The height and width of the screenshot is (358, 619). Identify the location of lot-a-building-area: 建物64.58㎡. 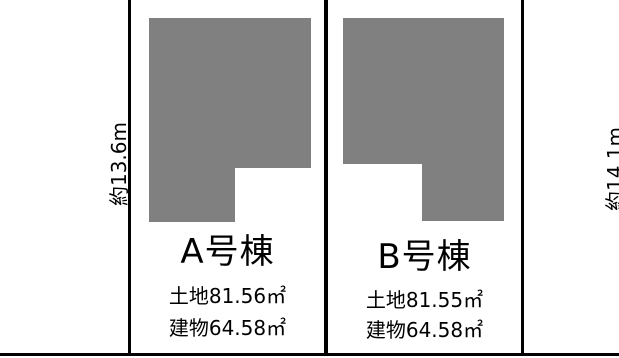
(227, 328).